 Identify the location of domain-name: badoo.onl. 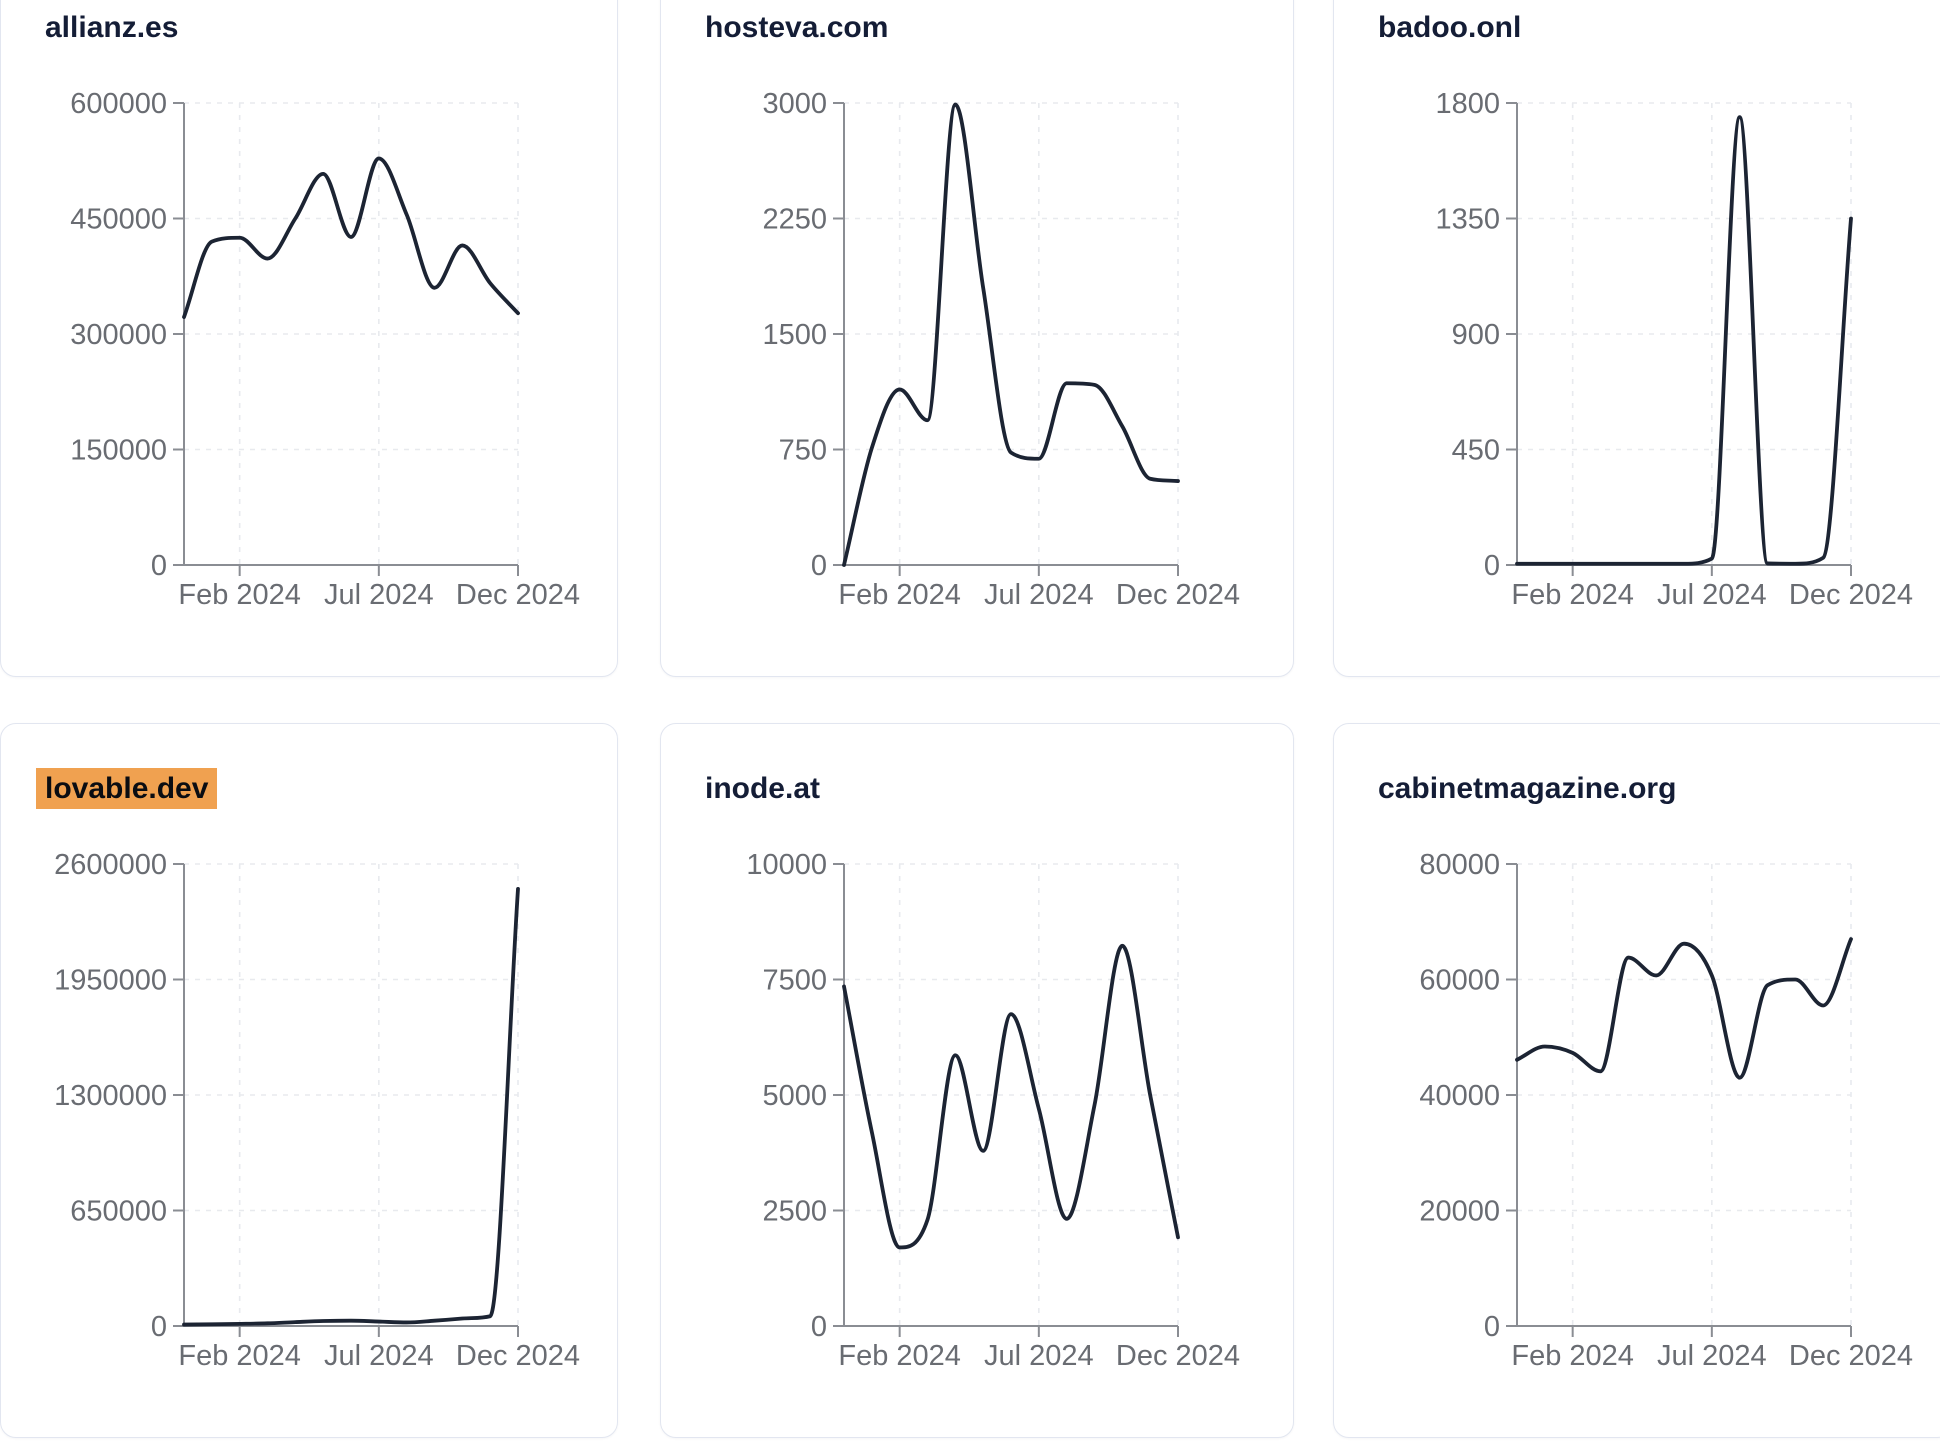
(1450, 27).